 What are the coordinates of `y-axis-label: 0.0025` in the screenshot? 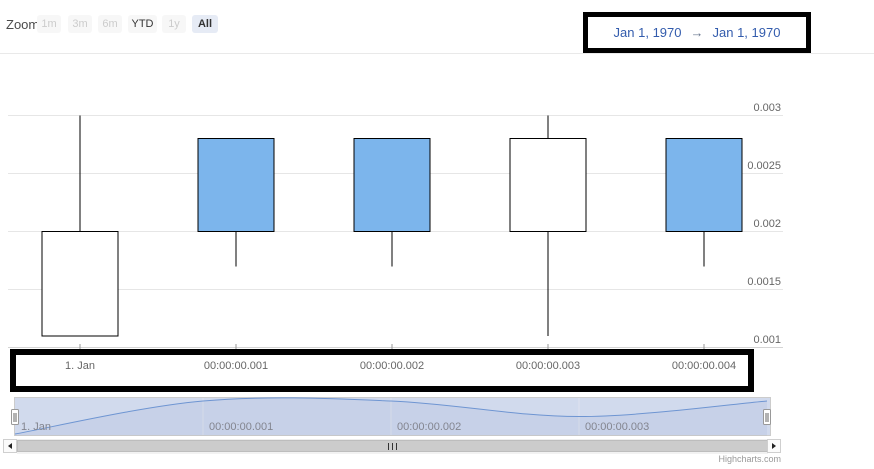 It's located at (764, 165).